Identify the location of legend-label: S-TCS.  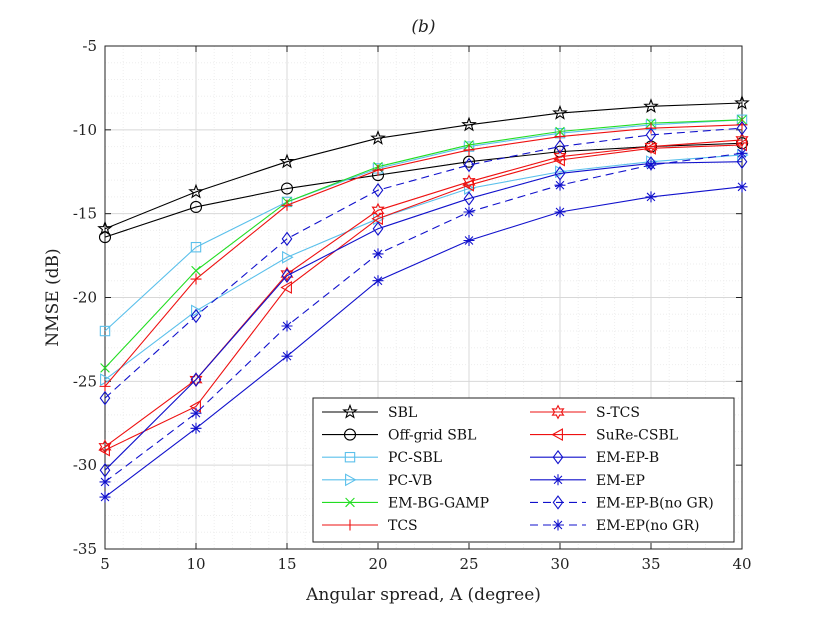
(618, 413).